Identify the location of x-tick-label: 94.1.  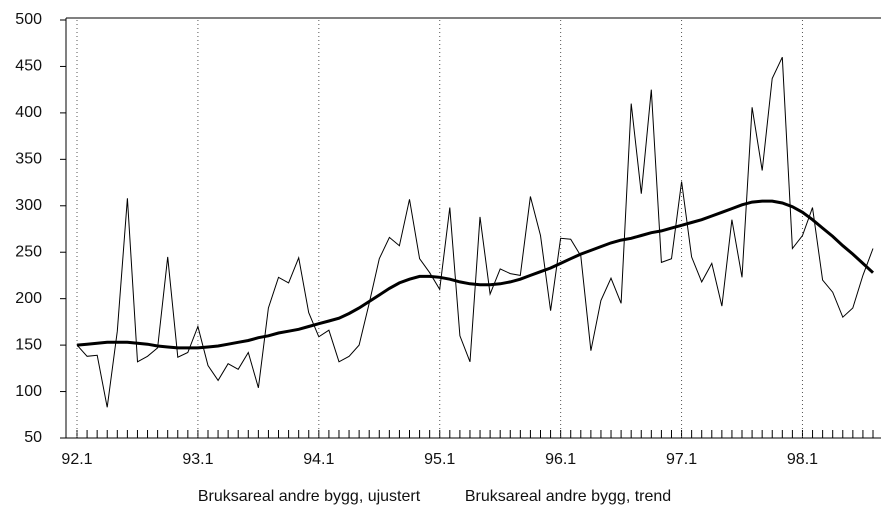
(318, 459).